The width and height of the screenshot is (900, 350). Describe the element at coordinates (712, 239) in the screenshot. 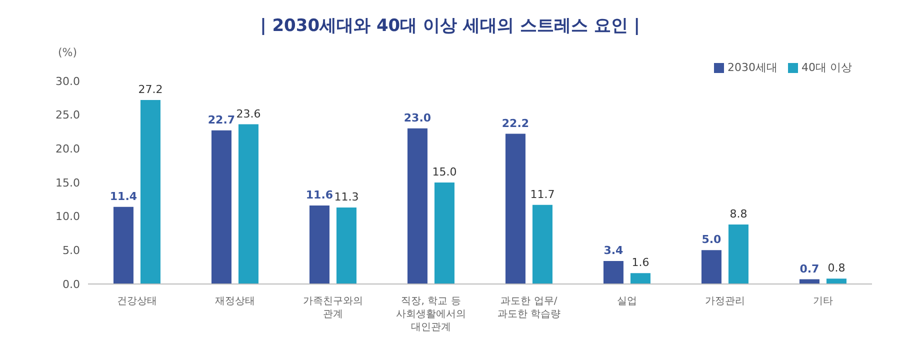

I see `data-label: 5.0` at that location.